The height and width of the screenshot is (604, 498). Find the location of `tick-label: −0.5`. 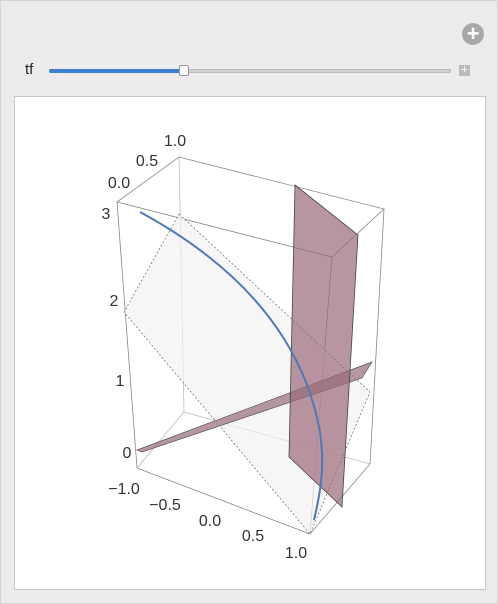

tick-label: −0.5 is located at coordinates (165, 505).